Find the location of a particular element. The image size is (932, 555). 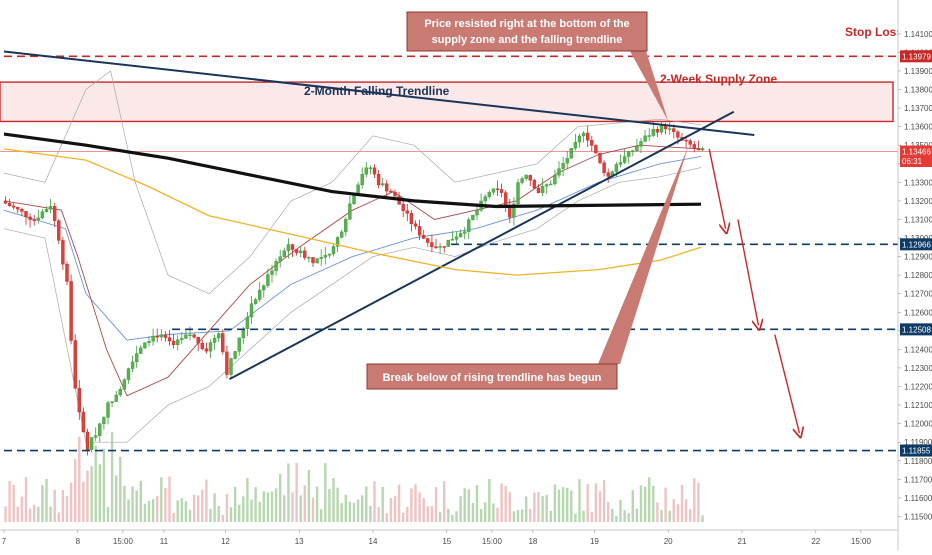

y-tick-label: 1.12400 is located at coordinates (918, 349).